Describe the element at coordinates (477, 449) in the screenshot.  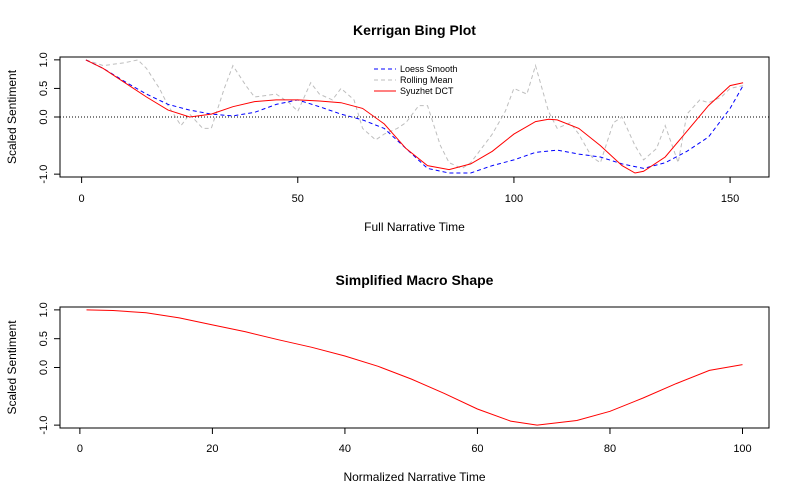
I see `x-tick-label: 60` at that location.